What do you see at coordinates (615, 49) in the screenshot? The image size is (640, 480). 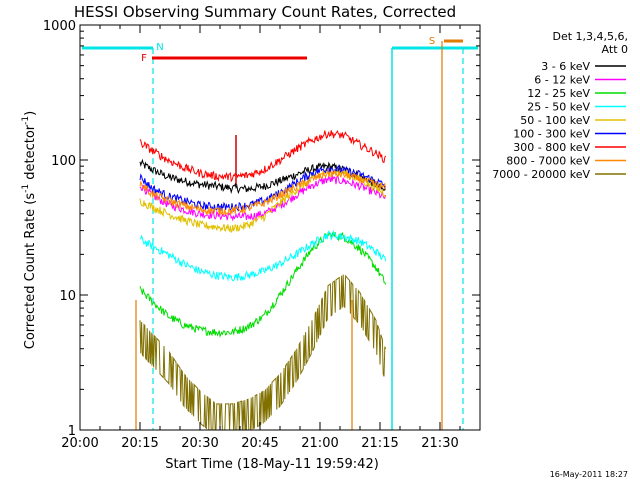 I see `legend-title-line2: Att 0` at bounding box center [615, 49].